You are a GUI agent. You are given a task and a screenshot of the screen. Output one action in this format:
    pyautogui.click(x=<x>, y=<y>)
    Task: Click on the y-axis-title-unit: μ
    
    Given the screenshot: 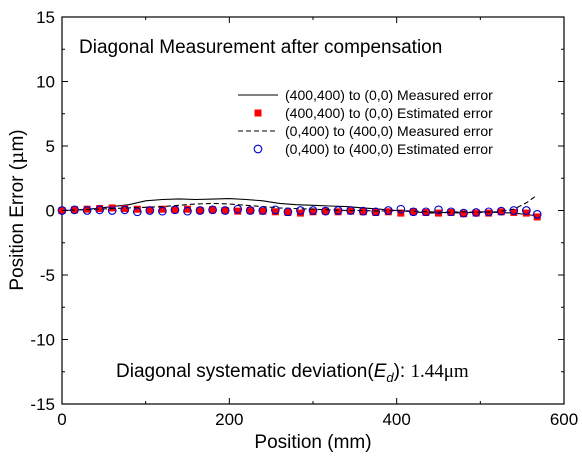 What is the action you would take?
    pyautogui.click(x=17, y=158)
    